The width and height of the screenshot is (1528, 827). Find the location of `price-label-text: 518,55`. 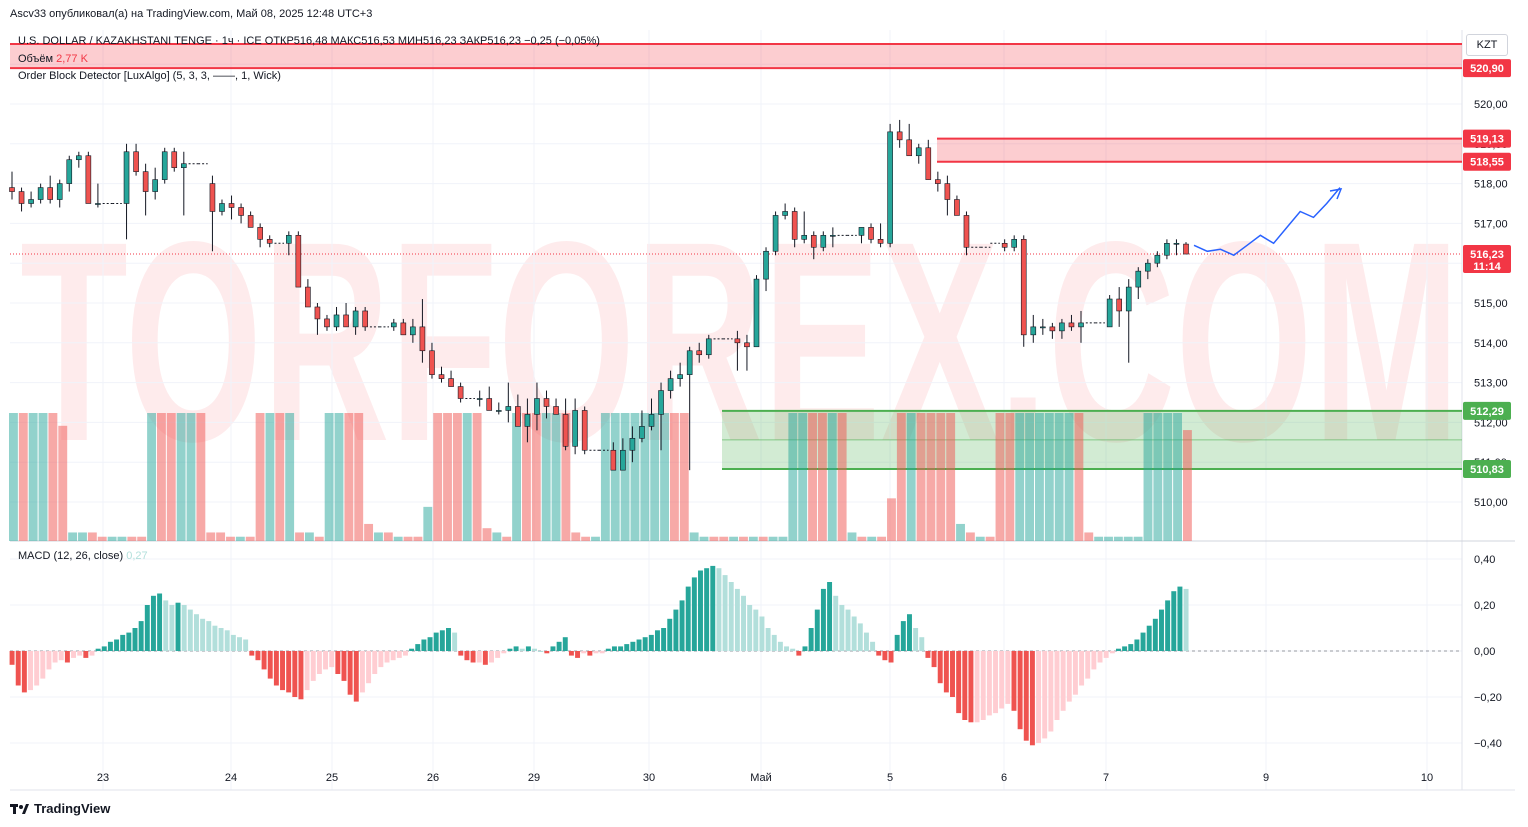

price-label-text: 518,55 is located at coordinates (1487, 163).